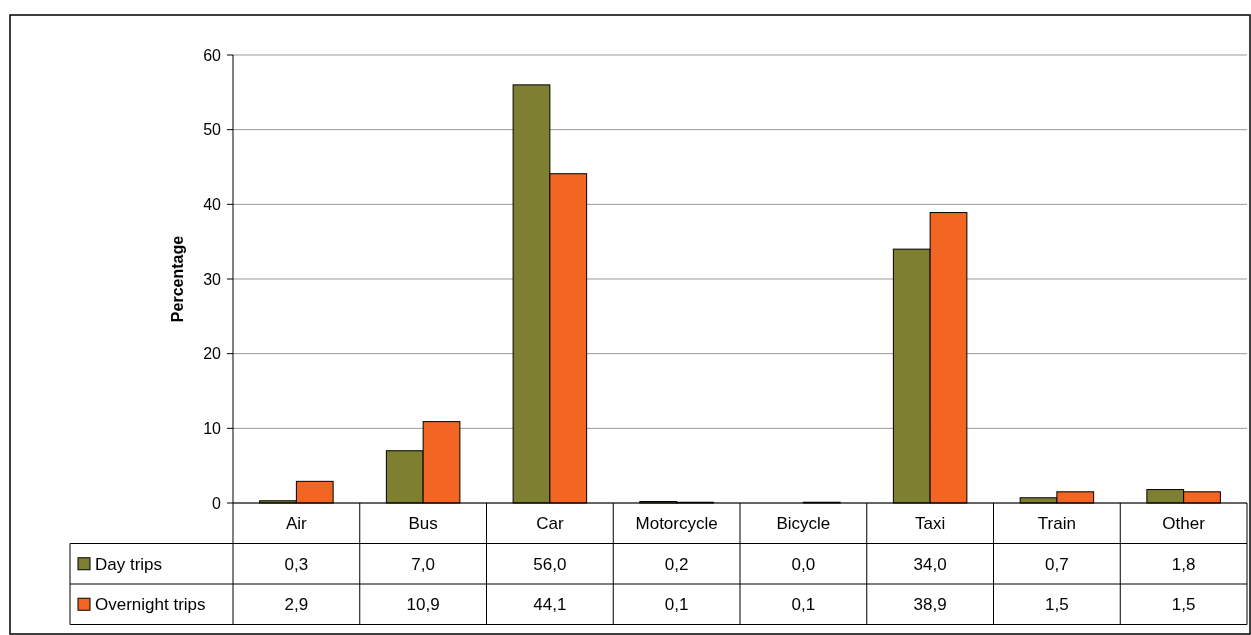  What do you see at coordinates (550, 564) in the screenshot?
I see `data-label: 56,0` at bounding box center [550, 564].